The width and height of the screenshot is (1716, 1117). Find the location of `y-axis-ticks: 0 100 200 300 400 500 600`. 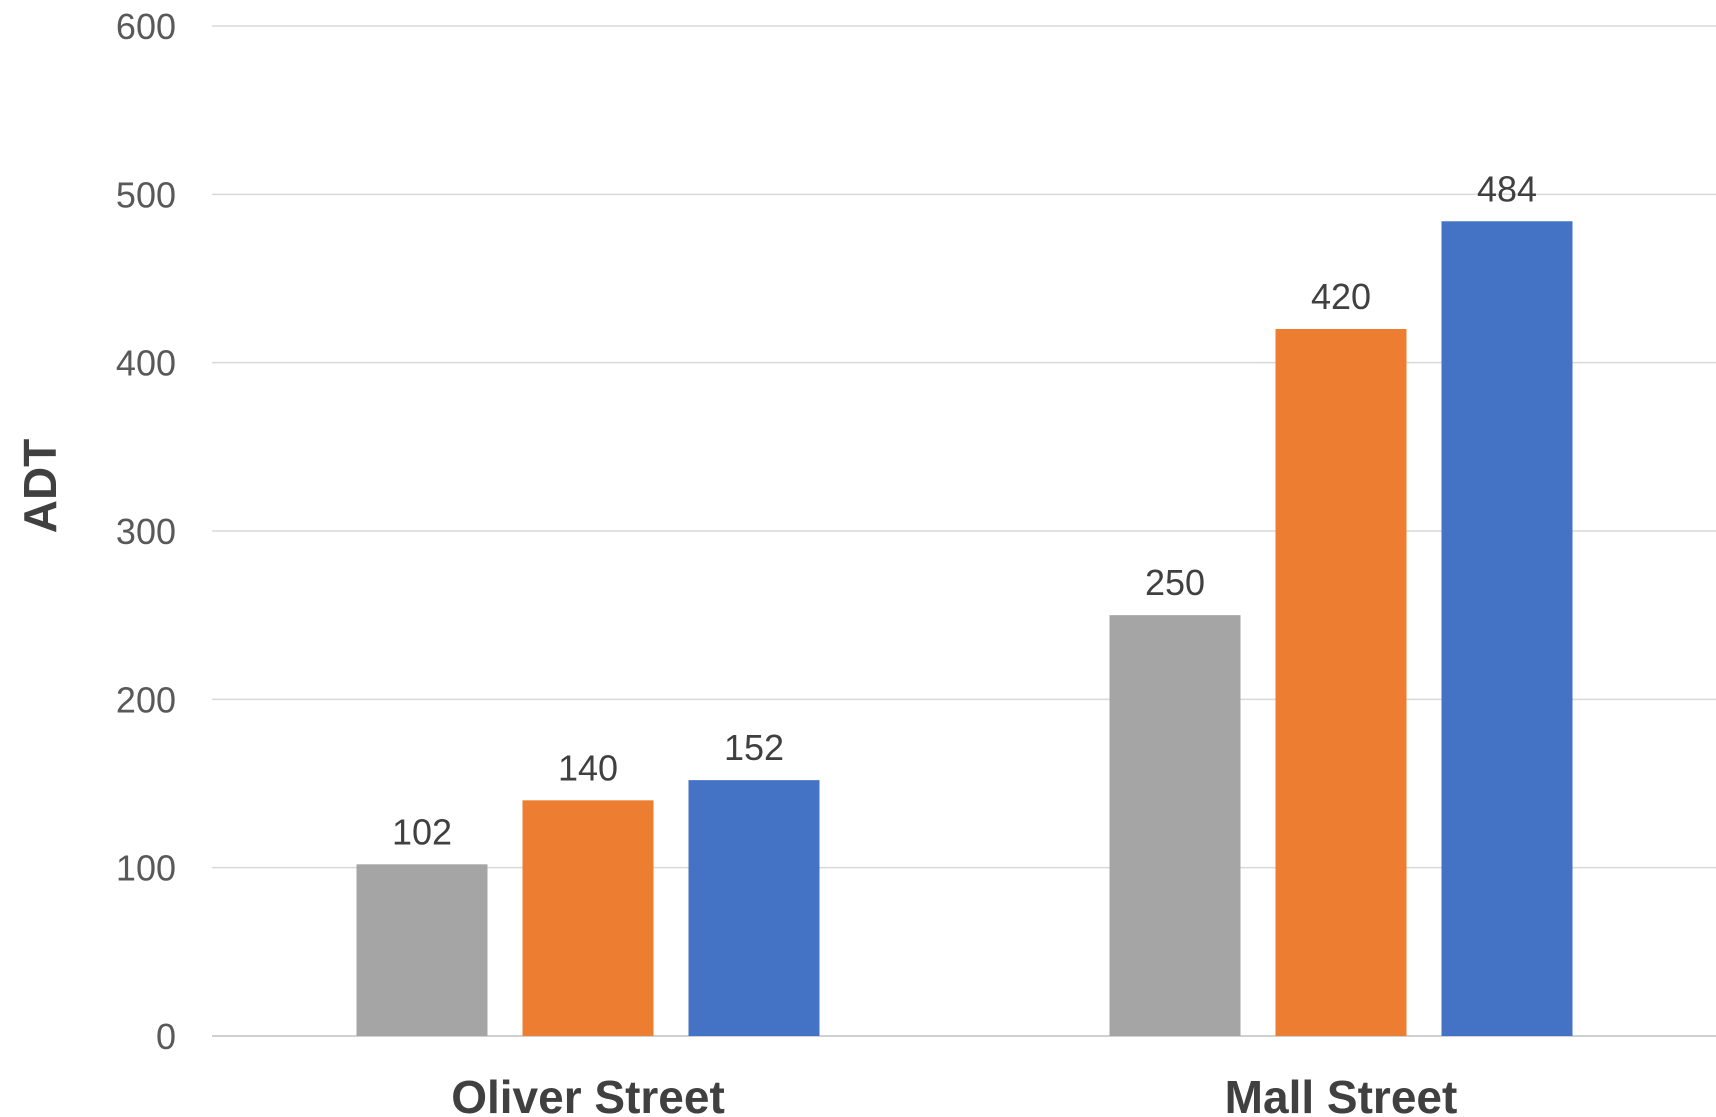

y-axis-ticks: 0 100 200 300 400 500 600 is located at coordinates (146, 531).